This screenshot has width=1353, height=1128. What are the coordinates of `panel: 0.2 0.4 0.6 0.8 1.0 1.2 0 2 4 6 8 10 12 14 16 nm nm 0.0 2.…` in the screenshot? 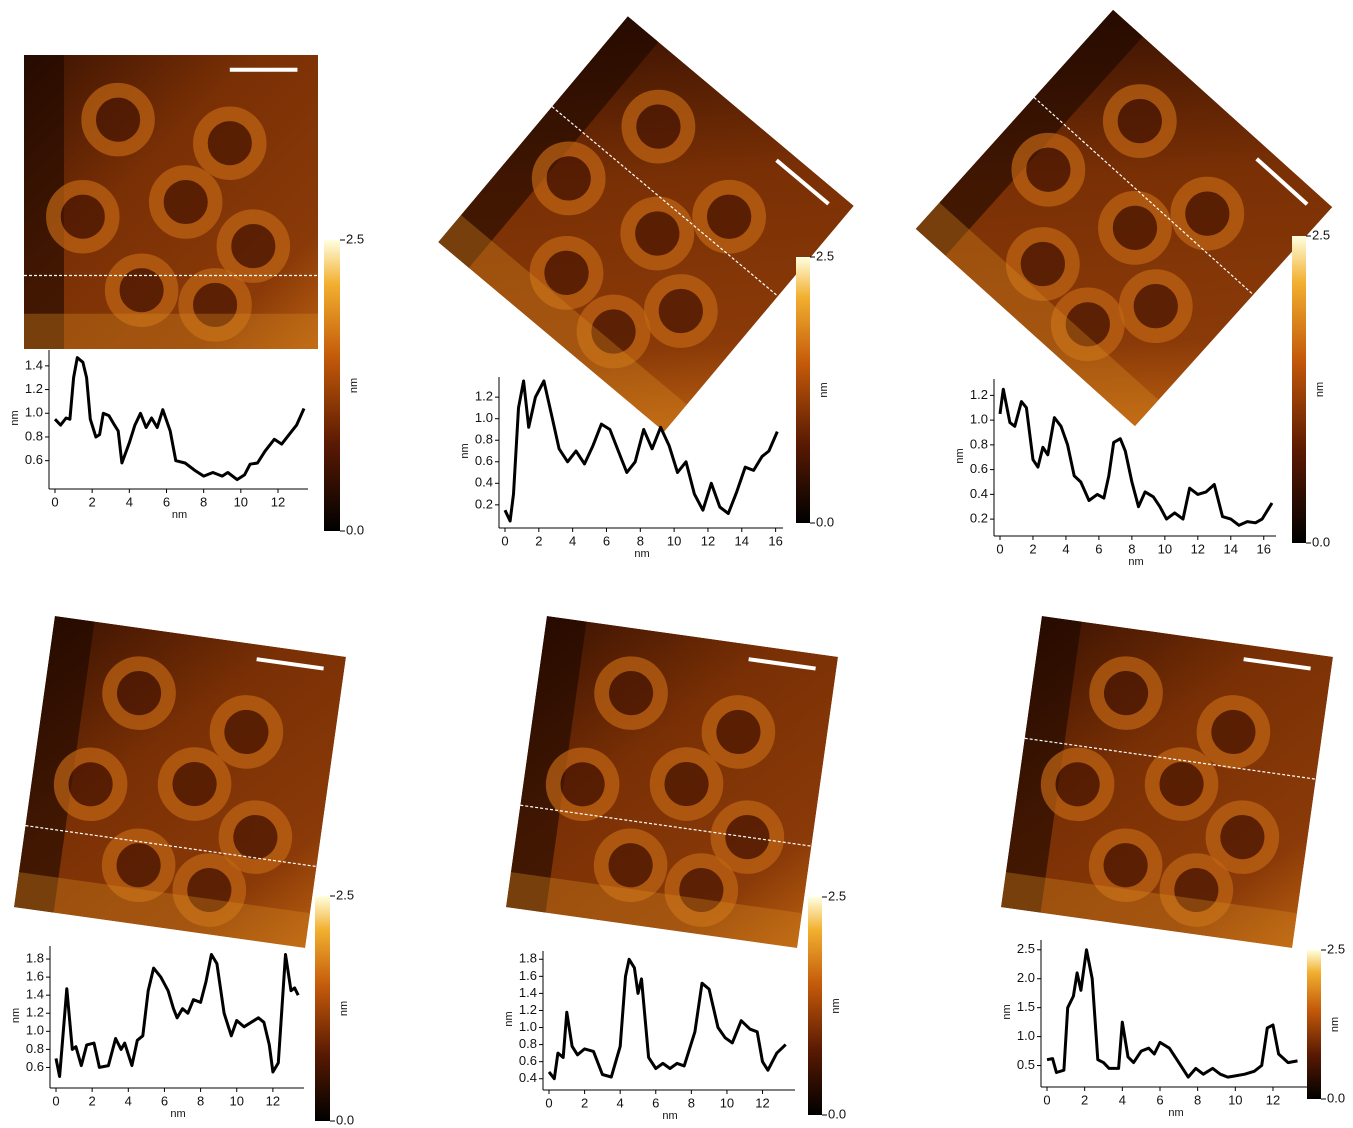 It's located at (646, 288).